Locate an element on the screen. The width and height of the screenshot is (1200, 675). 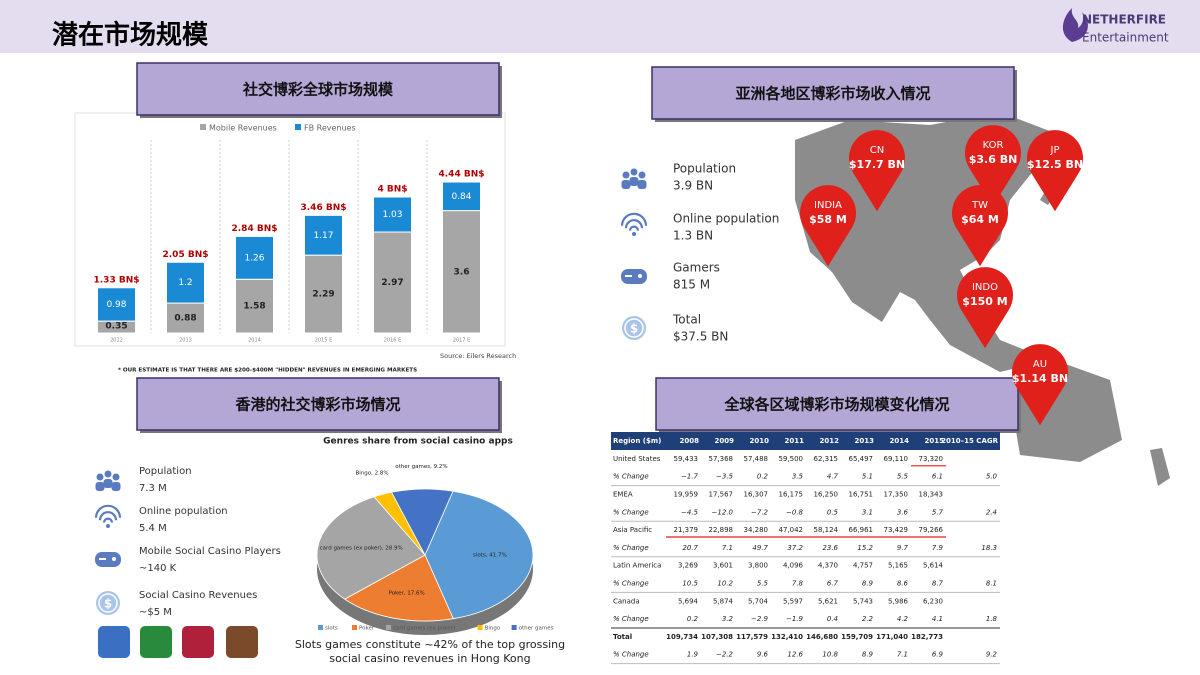
table-cell: 57,488 is located at coordinates (756, 459).